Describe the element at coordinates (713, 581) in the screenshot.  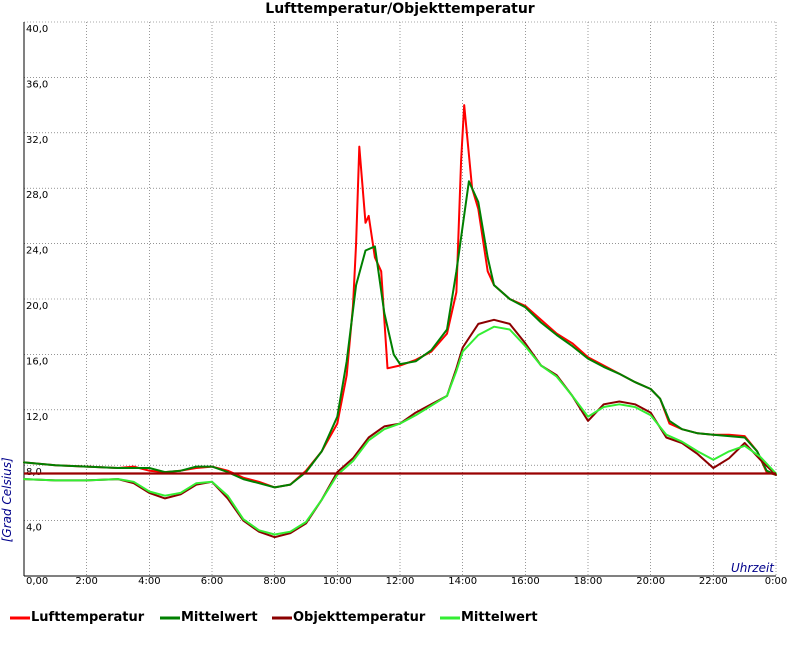
I see `x-tick-label: 22:00` at that location.